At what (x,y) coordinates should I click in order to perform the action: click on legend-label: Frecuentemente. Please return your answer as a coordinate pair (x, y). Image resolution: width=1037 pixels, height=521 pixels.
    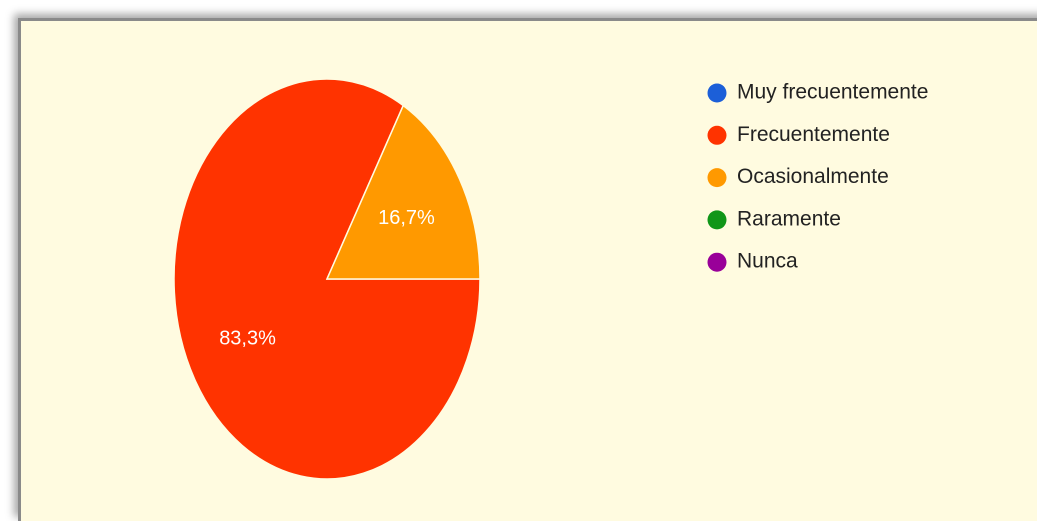
    Looking at the image, I should click on (813, 134).